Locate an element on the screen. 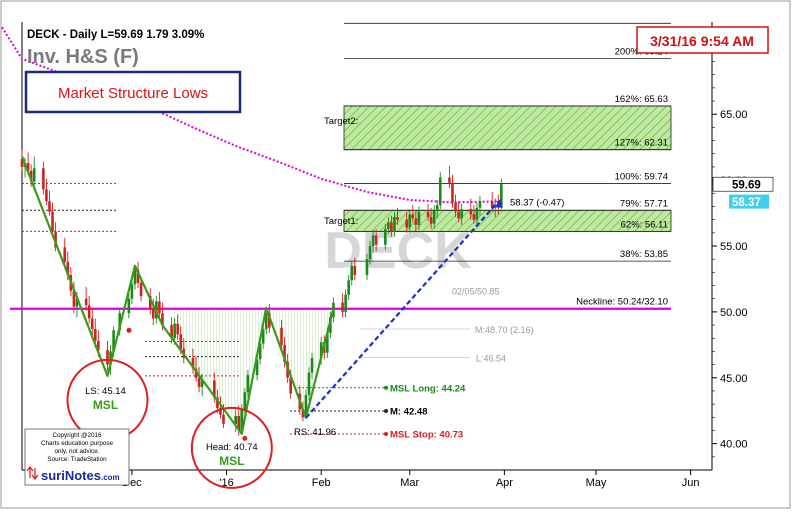  ref-price-badge is located at coordinates (749, 201).